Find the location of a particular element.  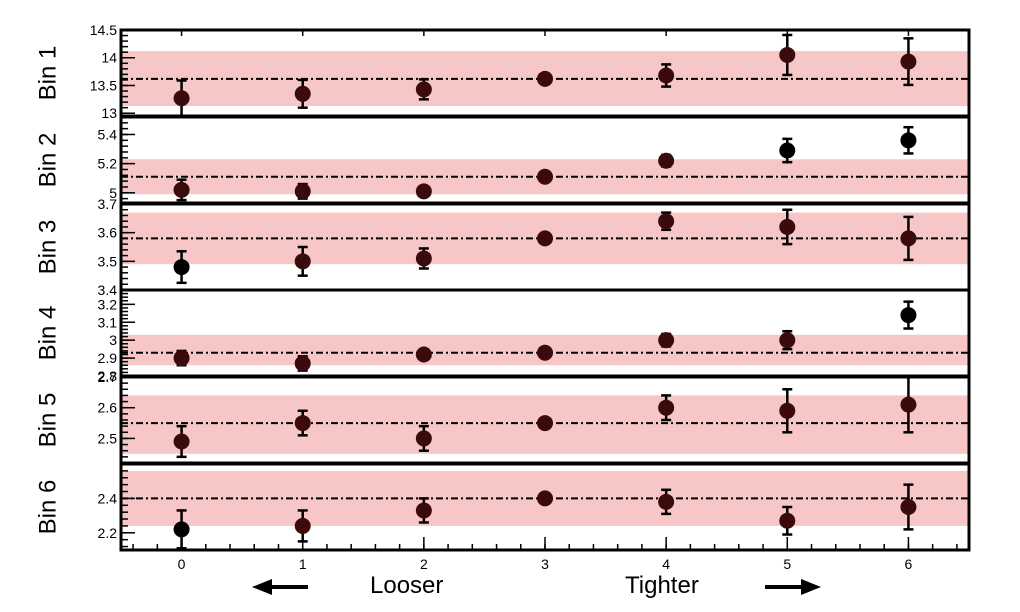

y-tick-label: 3.7 is located at coordinates (108, 204).